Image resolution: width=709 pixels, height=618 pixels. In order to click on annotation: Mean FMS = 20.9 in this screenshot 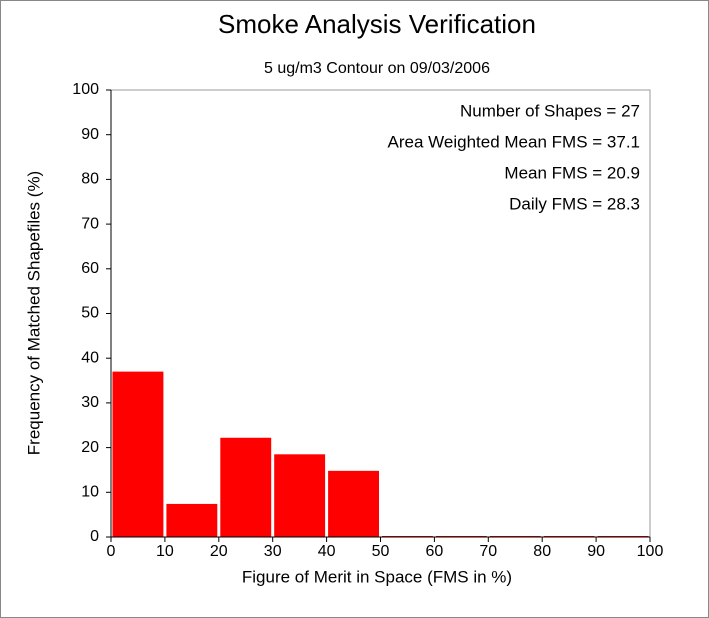, I will do `click(572, 172)`.